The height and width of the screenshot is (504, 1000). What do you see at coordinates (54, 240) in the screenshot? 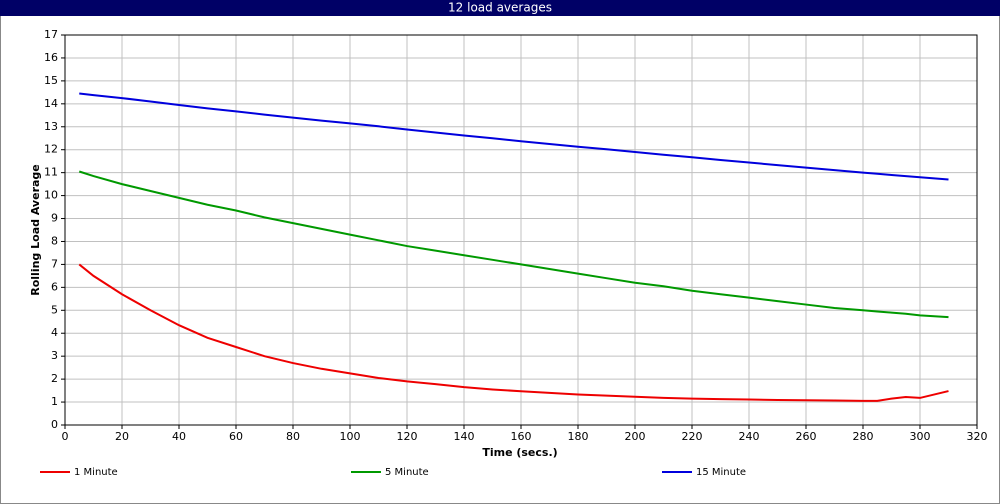
I see `y-tick-label: 8` at bounding box center [54, 240].